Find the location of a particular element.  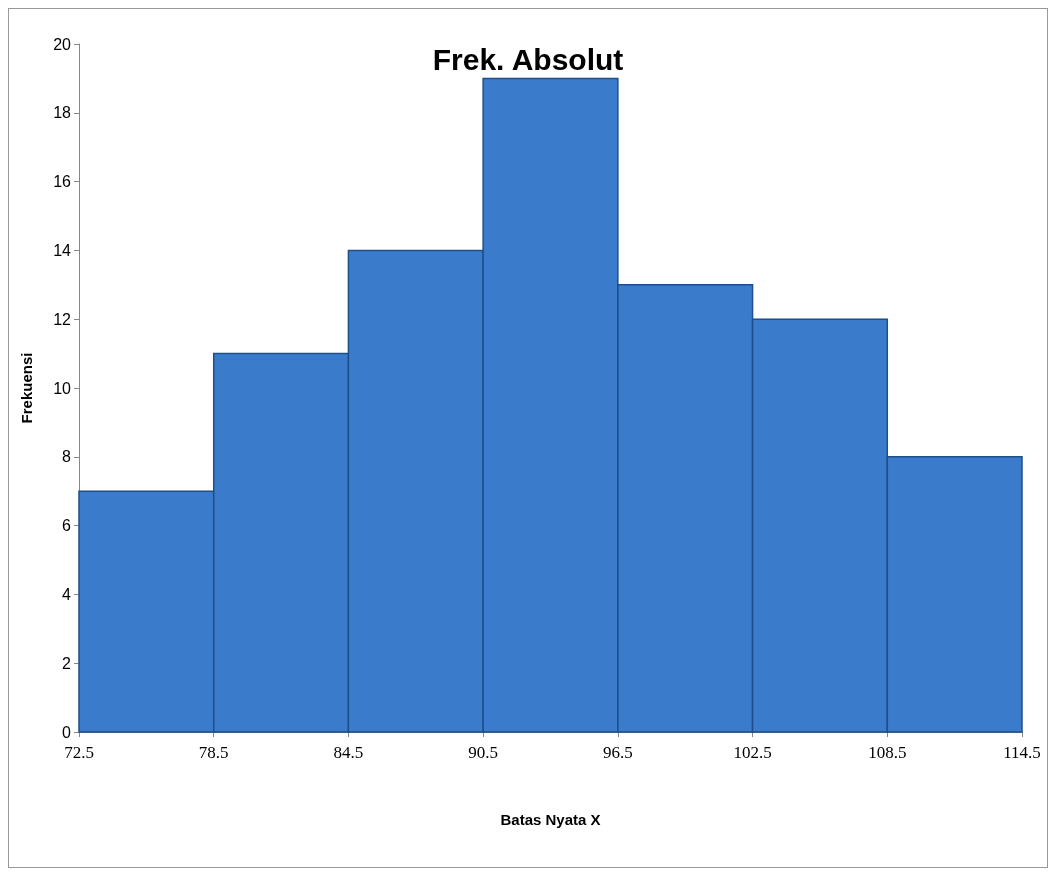

x-tick-label: 84.5 is located at coordinates (348, 752).